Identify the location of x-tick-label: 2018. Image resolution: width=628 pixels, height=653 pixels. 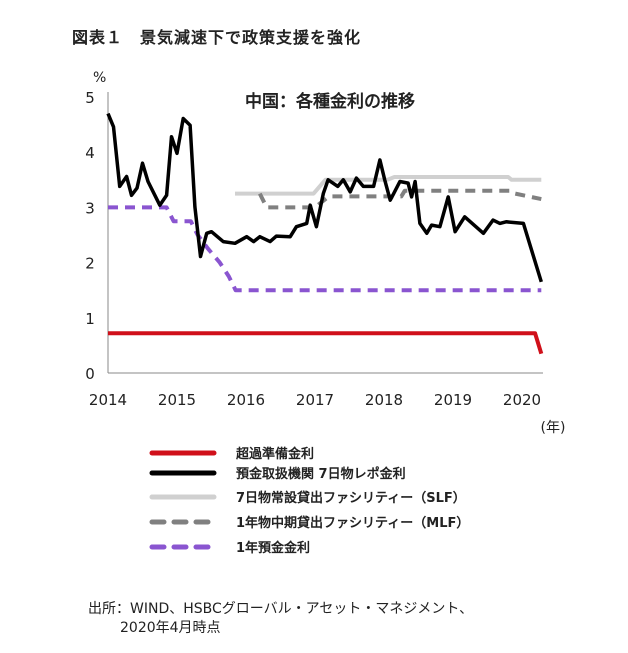
(384, 400).